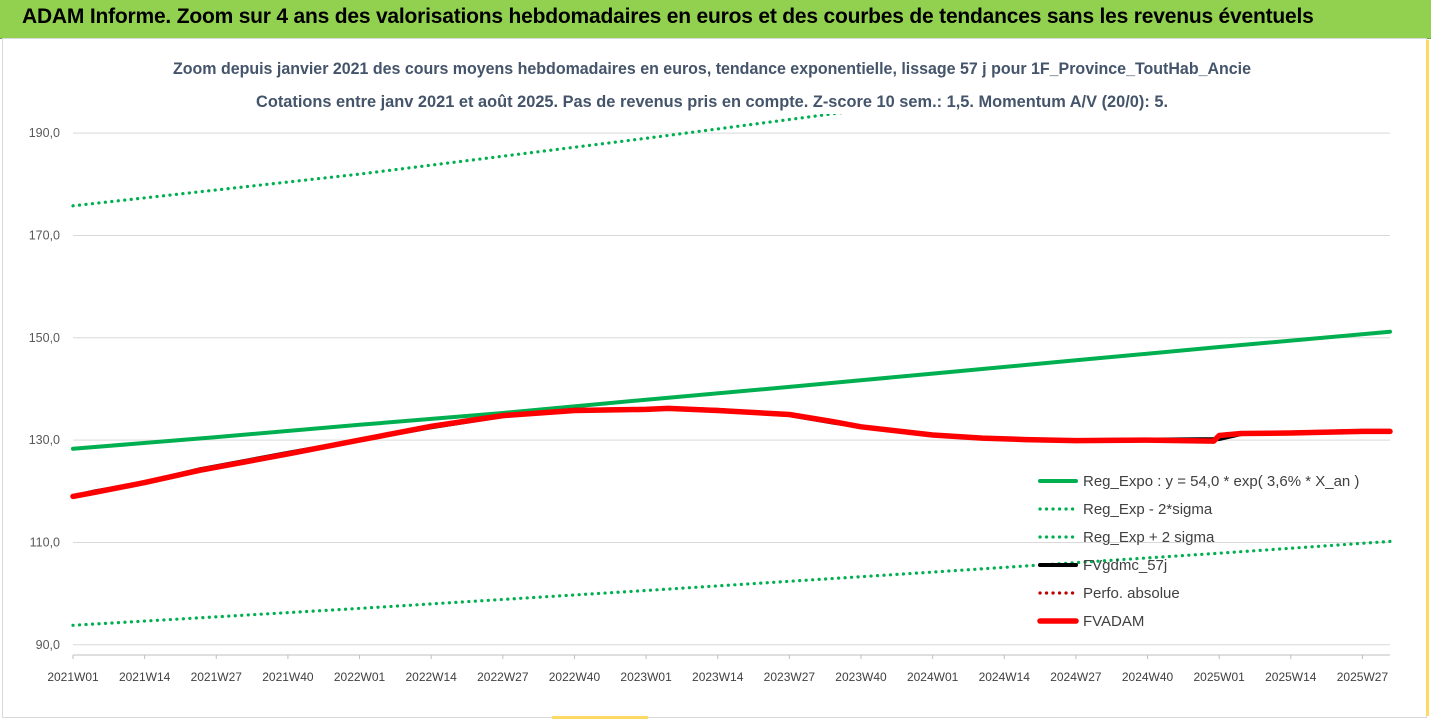 The image size is (1431, 720). Describe the element at coordinates (1219, 677) in the screenshot. I see `x-tick-label: 2025W01` at that location.